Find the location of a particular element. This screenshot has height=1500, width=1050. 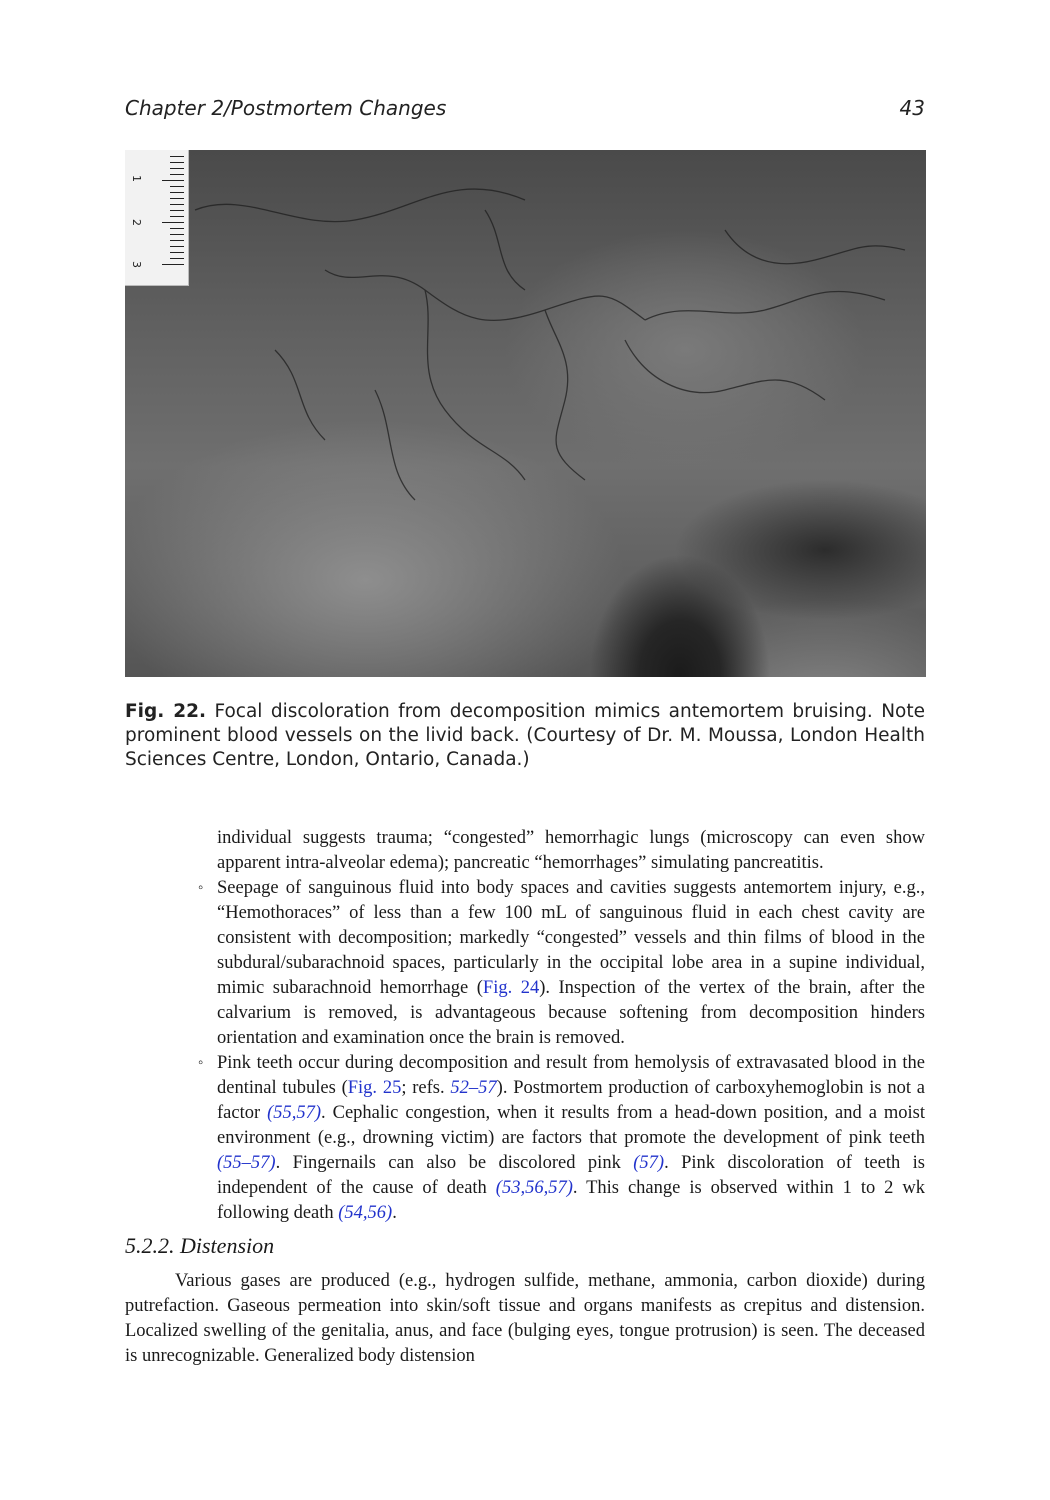

running-head: Chapter 2/Postmortem Changes 43 is located at coordinates (525, 111).